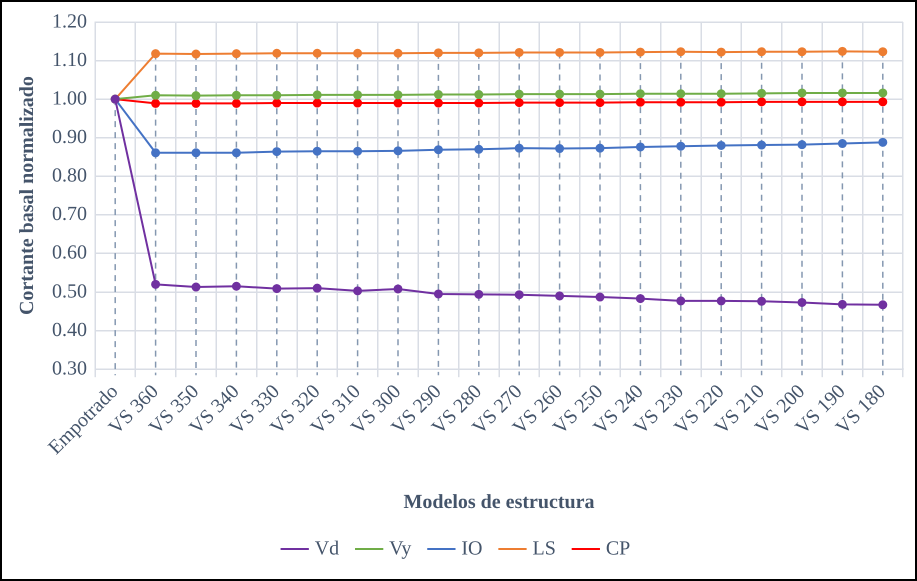 The width and height of the screenshot is (917, 581). What do you see at coordinates (69, 368) in the screenshot?
I see `y-tick-label: 0.30` at bounding box center [69, 368].